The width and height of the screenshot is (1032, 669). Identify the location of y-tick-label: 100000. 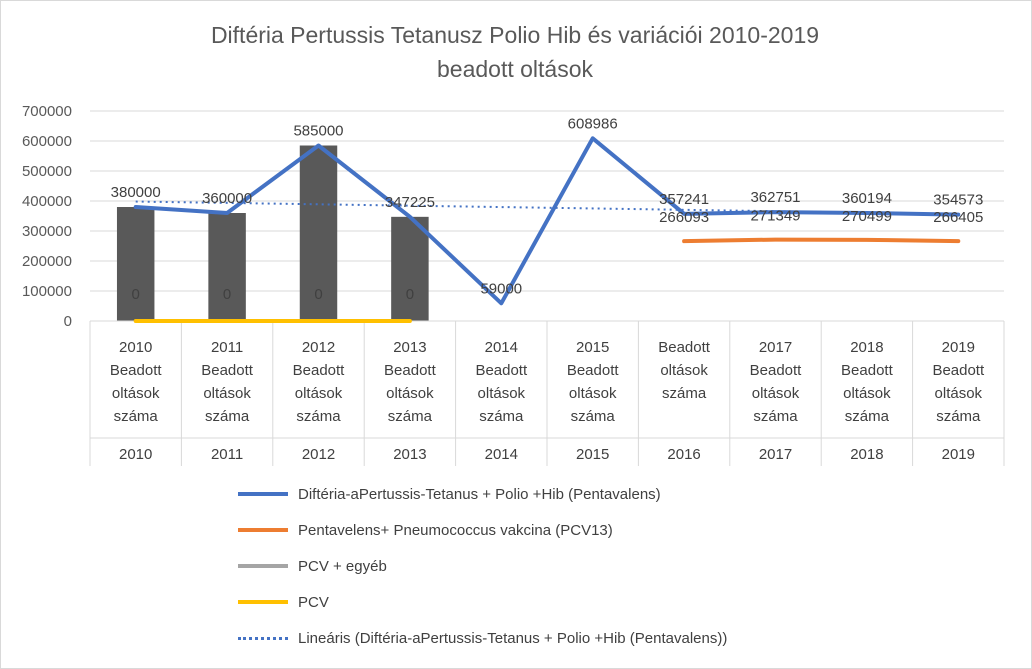
(47, 291).